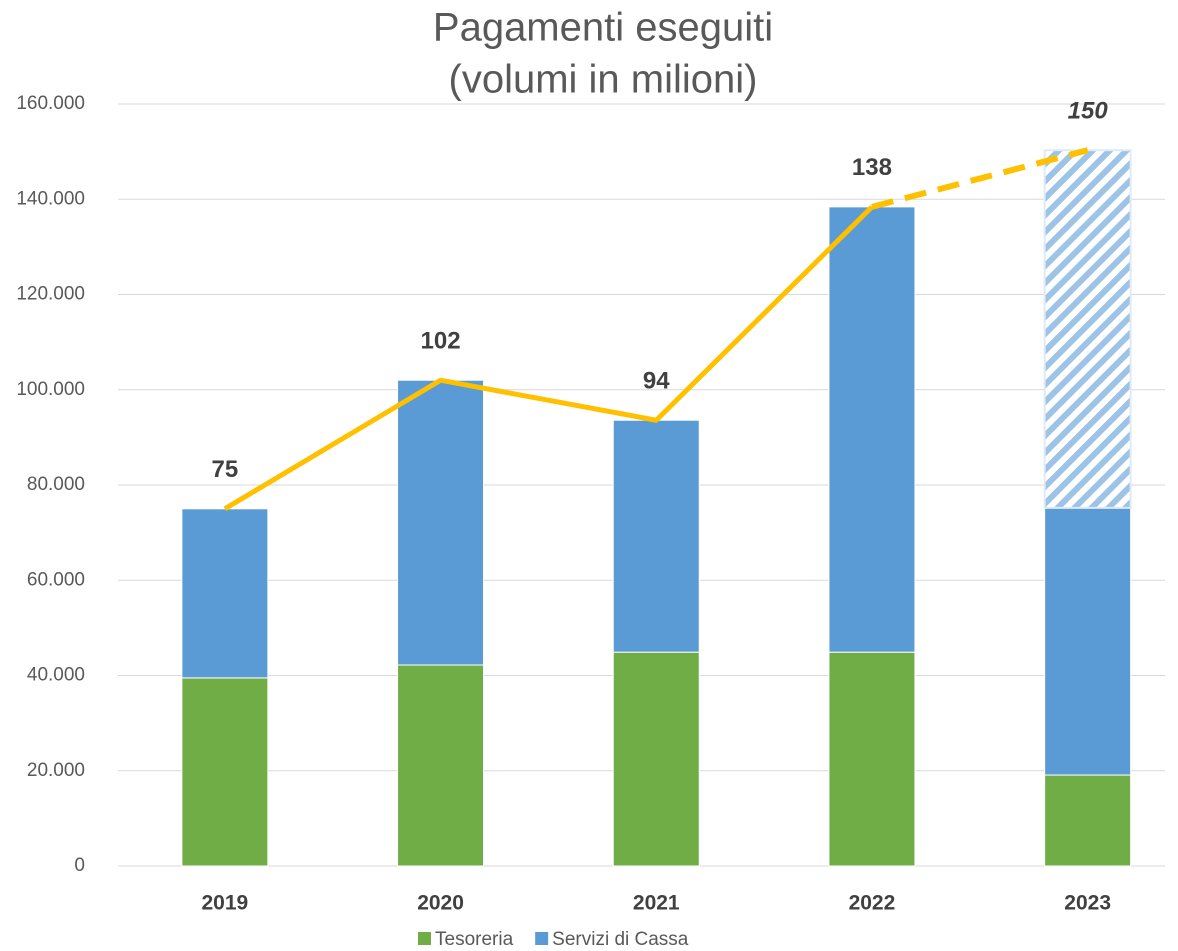 The width and height of the screenshot is (1178, 951). I want to click on x-tick-label: 2023, so click(1087, 903).